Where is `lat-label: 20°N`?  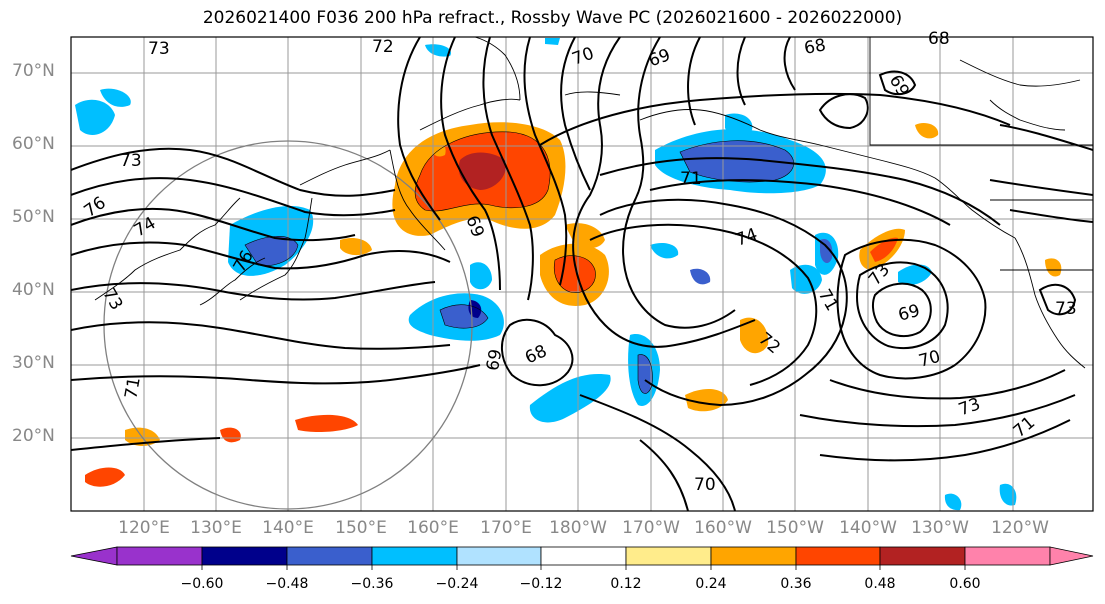
lat-label: 20°N is located at coordinates (33, 436).